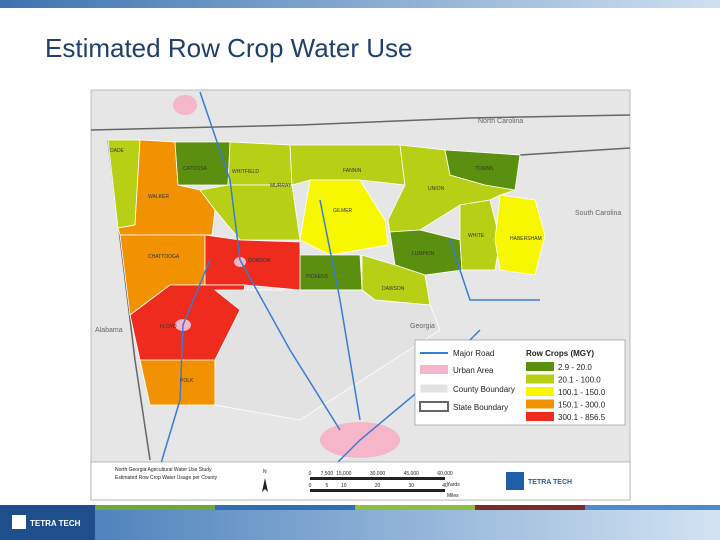  Describe the element at coordinates (164, 257) in the screenshot. I see `county-label: CHATTOOGA` at that location.